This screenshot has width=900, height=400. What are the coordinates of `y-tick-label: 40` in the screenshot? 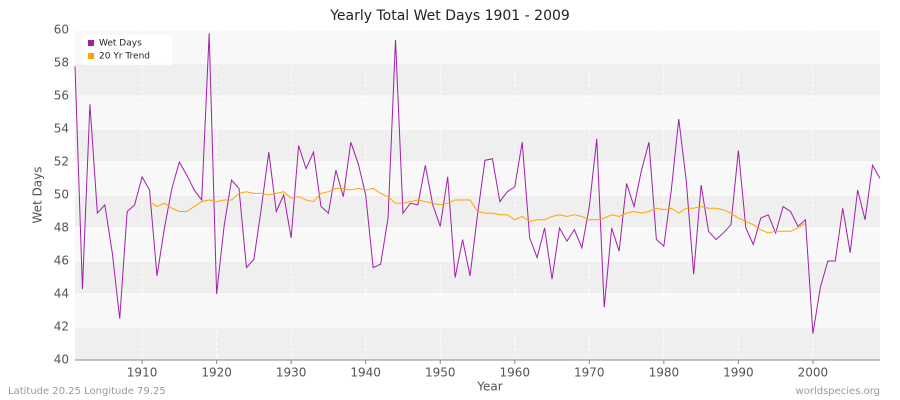 It's located at (61, 360).